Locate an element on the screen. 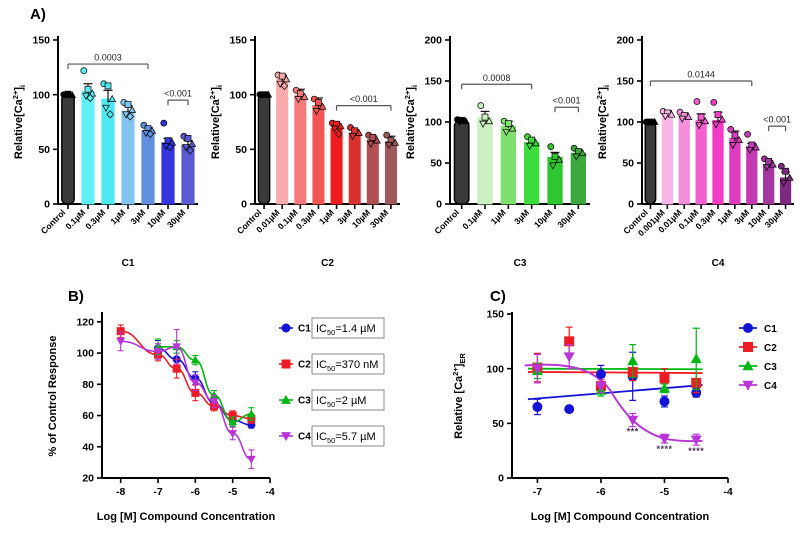  legend-label-C2: C2 is located at coordinates (770, 348).